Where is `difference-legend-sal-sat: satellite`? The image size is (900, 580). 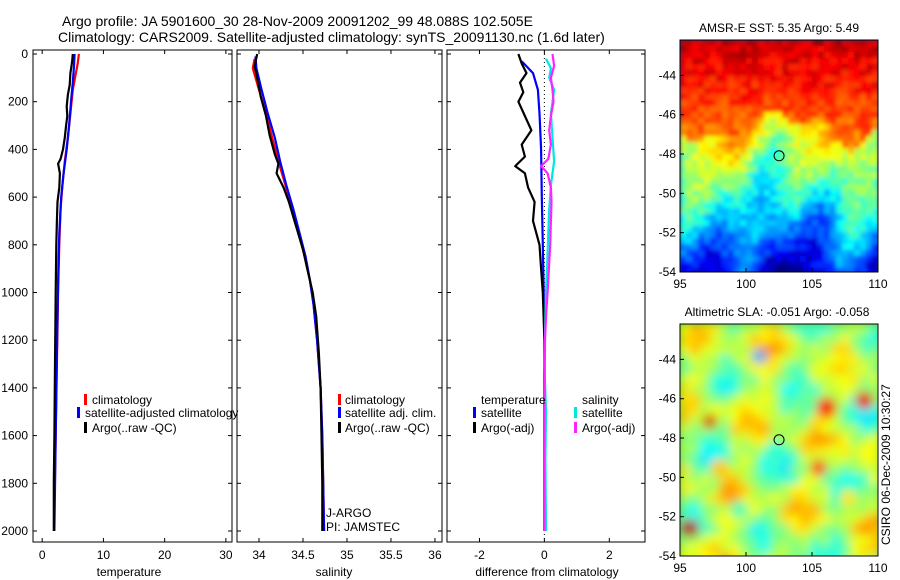 difference-legend-sal-sat: satellite is located at coordinates (602, 413).